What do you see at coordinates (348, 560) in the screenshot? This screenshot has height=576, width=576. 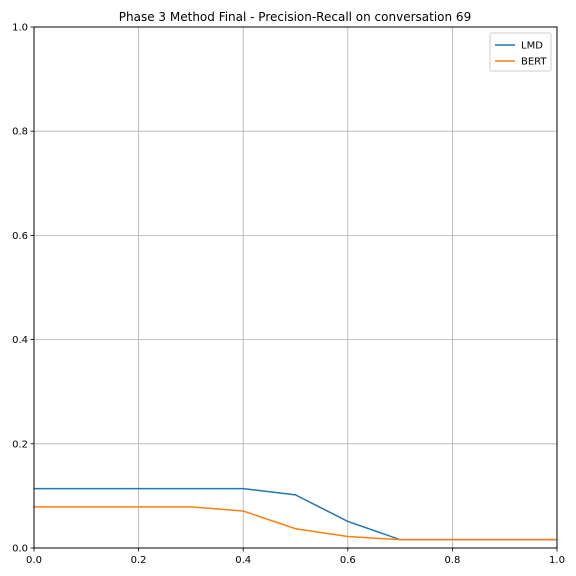 I see `x-tick-label: 0.6` at bounding box center [348, 560].